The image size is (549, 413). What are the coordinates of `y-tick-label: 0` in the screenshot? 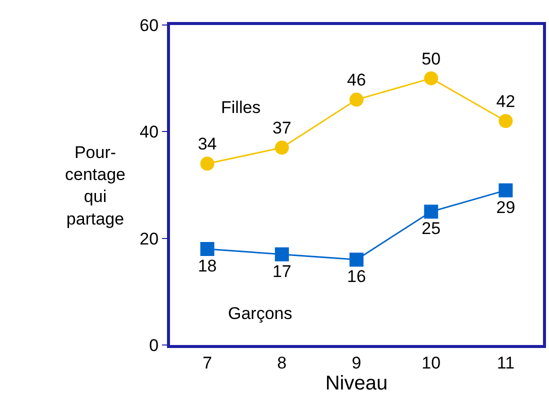 It's located at (154, 345).